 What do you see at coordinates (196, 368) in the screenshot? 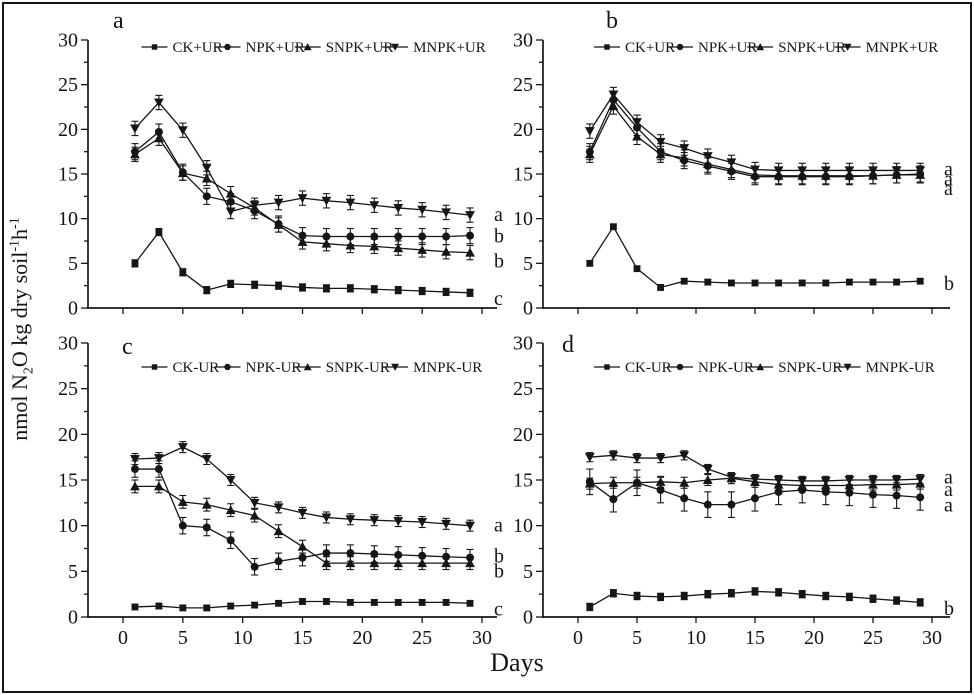
I see `legend-label: CK-UR` at bounding box center [196, 368].